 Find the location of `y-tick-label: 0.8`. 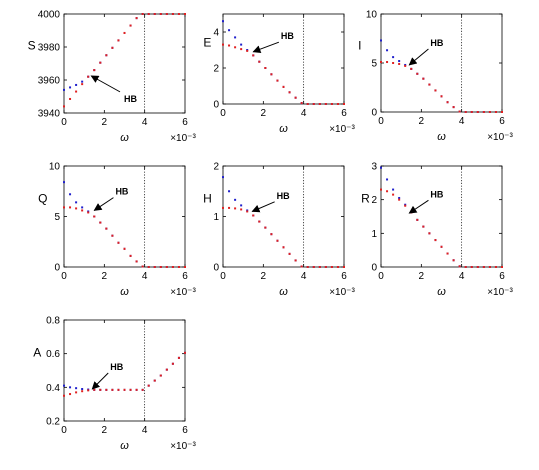

y-tick-label: 0.8 is located at coordinates (53, 321).